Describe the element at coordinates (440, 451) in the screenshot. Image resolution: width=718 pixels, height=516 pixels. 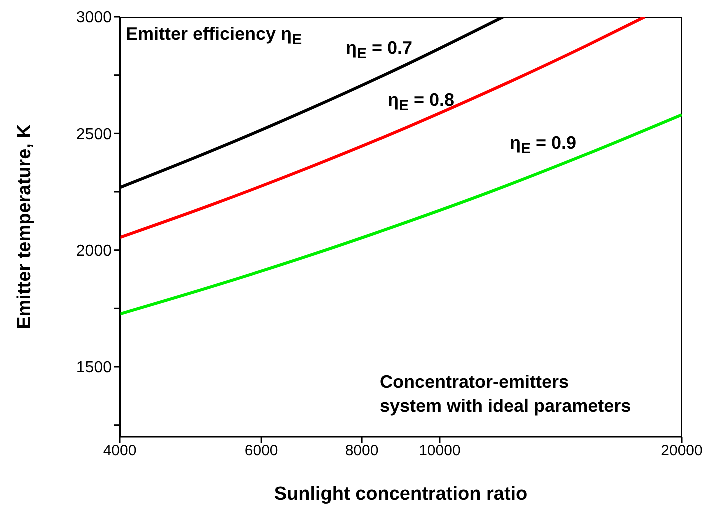
I see `x-tick-label: 10000` at that location.